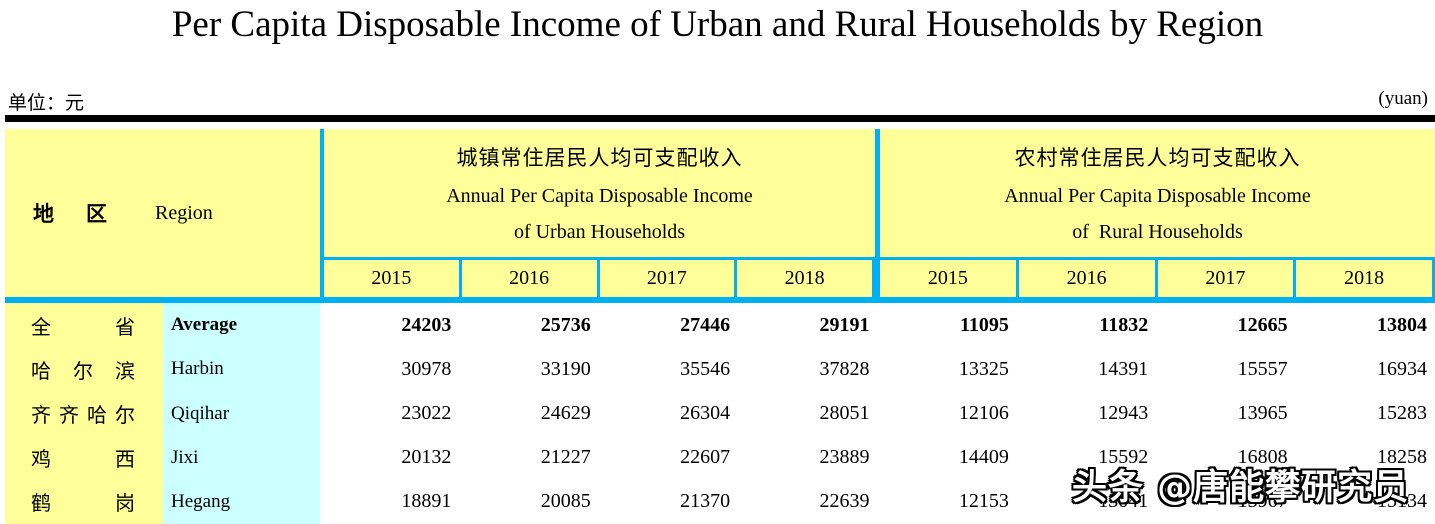 The image size is (1435, 524). What do you see at coordinates (984, 324) in the screenshot?
I see `value-cell: 11095` at bounding box center [984, 324].